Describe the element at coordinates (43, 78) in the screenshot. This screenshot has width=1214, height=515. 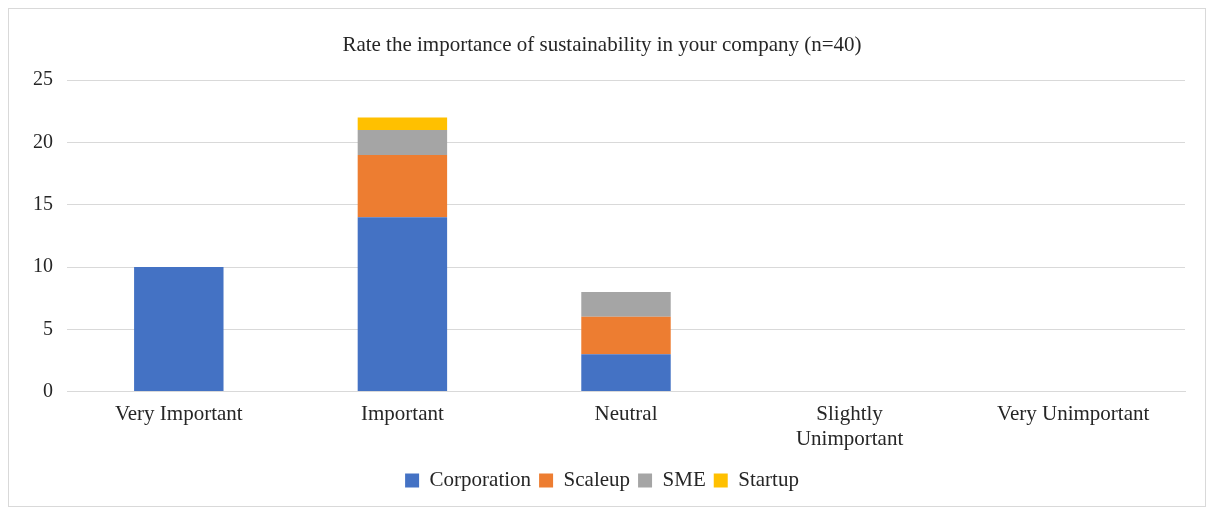
I see `y-tick-label: 25` at that location.